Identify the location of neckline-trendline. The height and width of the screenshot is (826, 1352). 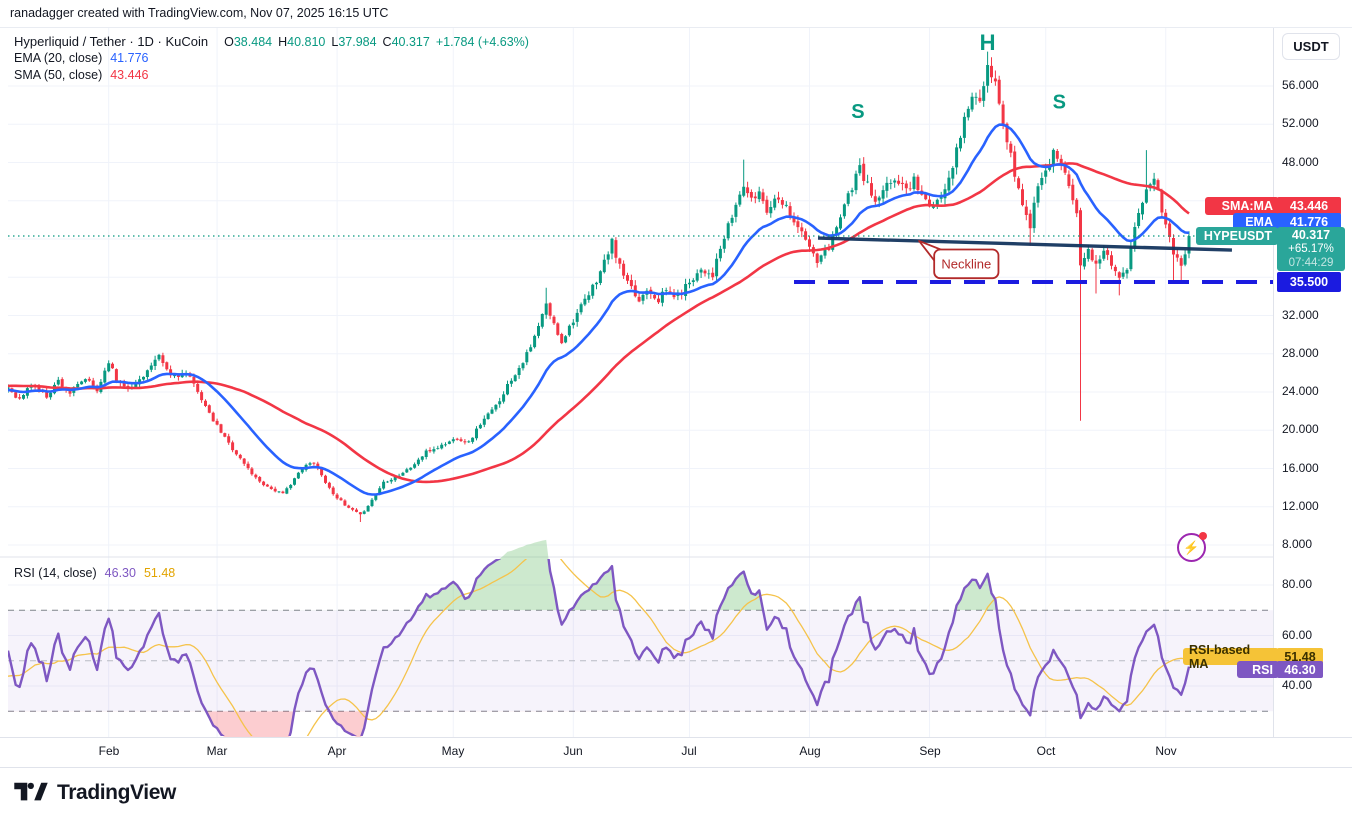
(1024, 244).